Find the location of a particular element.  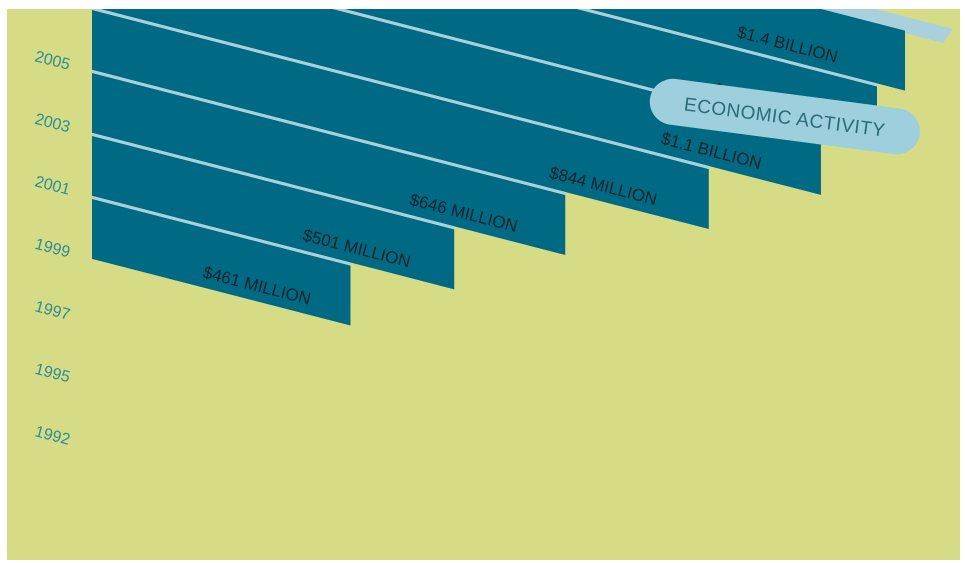

year-label-1992: 1992 is located at coordinates (52, 435).